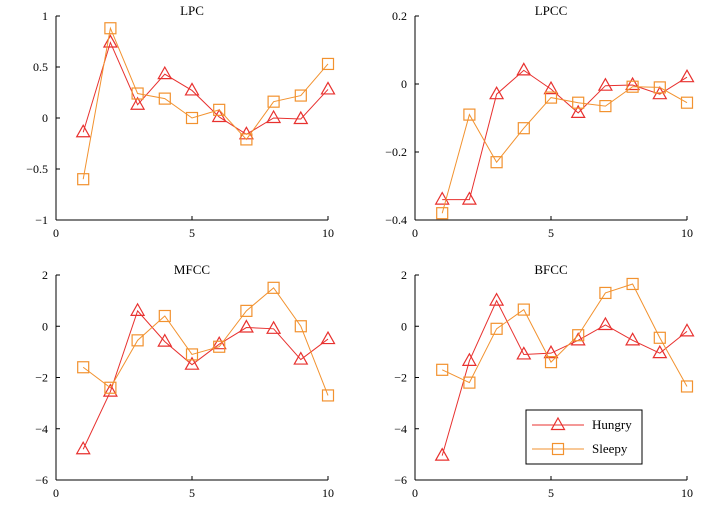 Image resolution: width=722 pixels, height=521 pixels. I want to click on y-tick-label: −1, so click(41, 220).